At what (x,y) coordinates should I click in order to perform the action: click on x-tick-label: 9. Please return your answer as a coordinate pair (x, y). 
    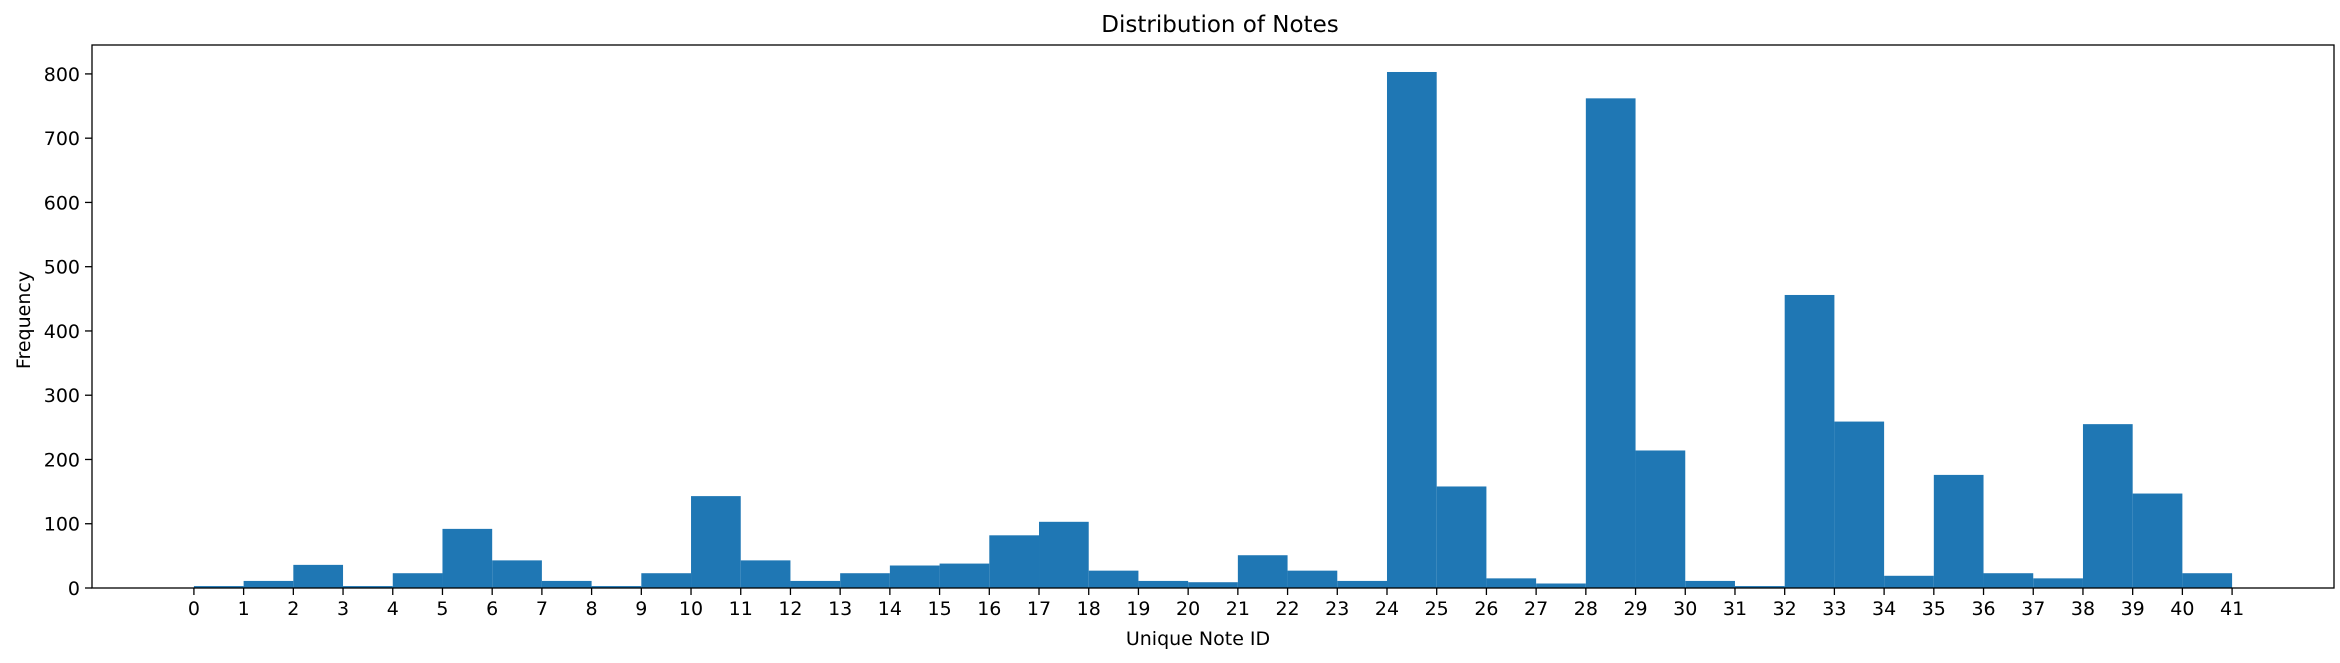
    Looking at the image, I should click on (641, 609).